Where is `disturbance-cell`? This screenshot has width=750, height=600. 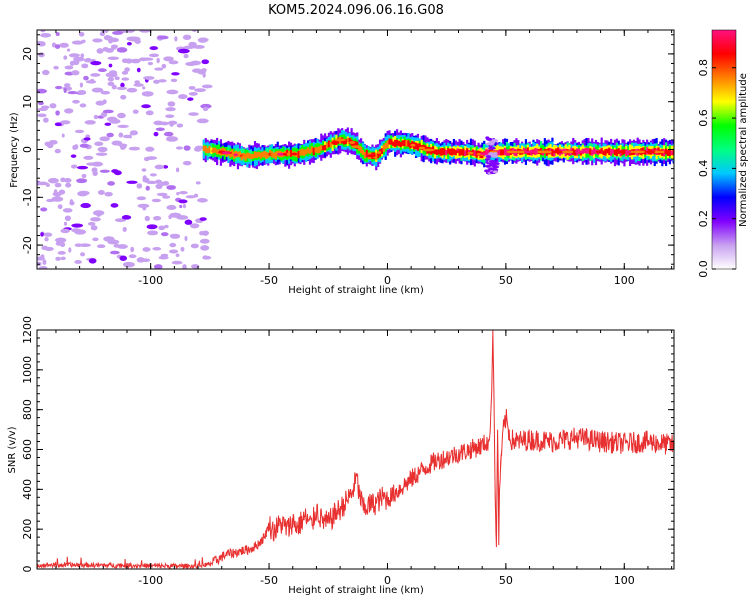
disturbance-cell is located at coordinates (491, 169).